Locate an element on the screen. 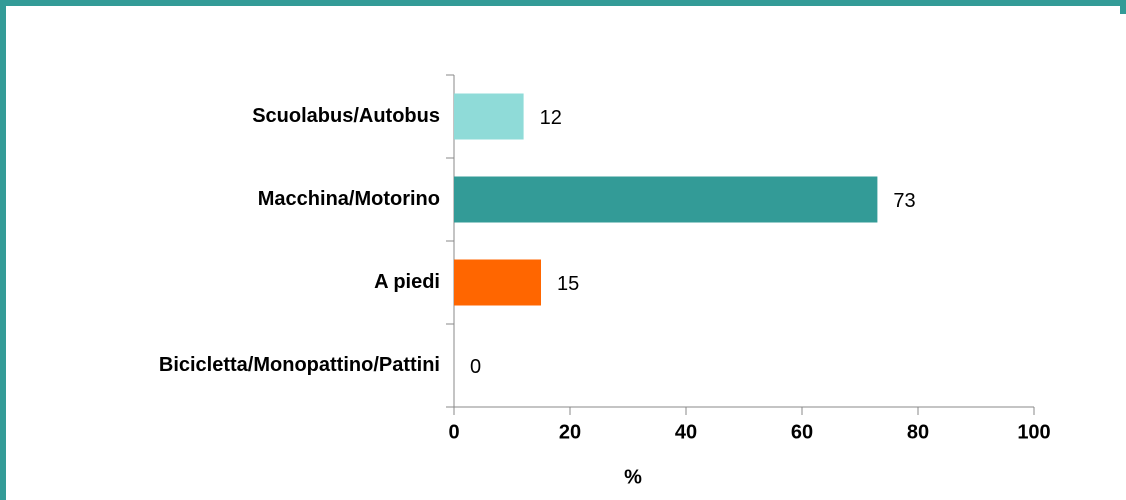  x-tick-label: 20 is located at coordinates (570, 432).